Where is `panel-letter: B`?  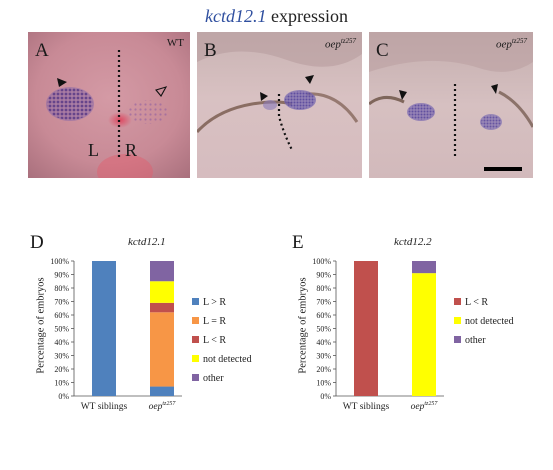
panel-letter: B is located at coordinates (210, 50).